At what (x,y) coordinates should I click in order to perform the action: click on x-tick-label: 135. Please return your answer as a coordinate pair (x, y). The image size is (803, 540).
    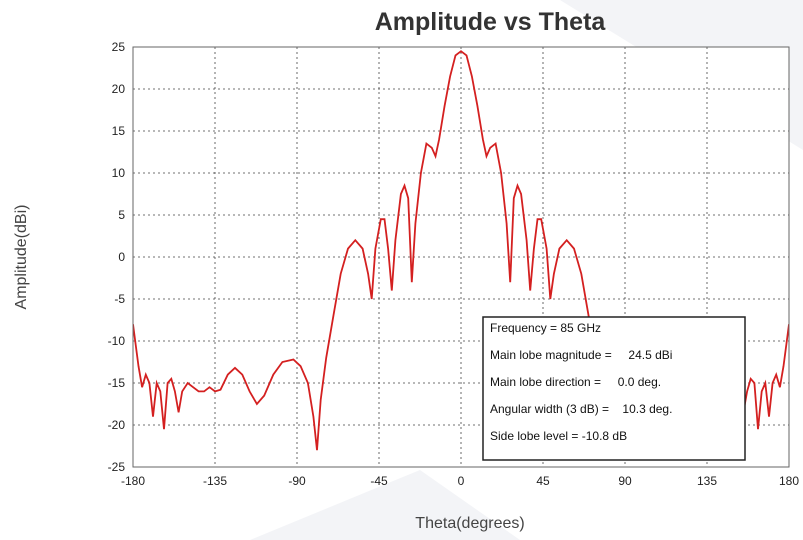
    Looking at the image, I should click on (707, 481).